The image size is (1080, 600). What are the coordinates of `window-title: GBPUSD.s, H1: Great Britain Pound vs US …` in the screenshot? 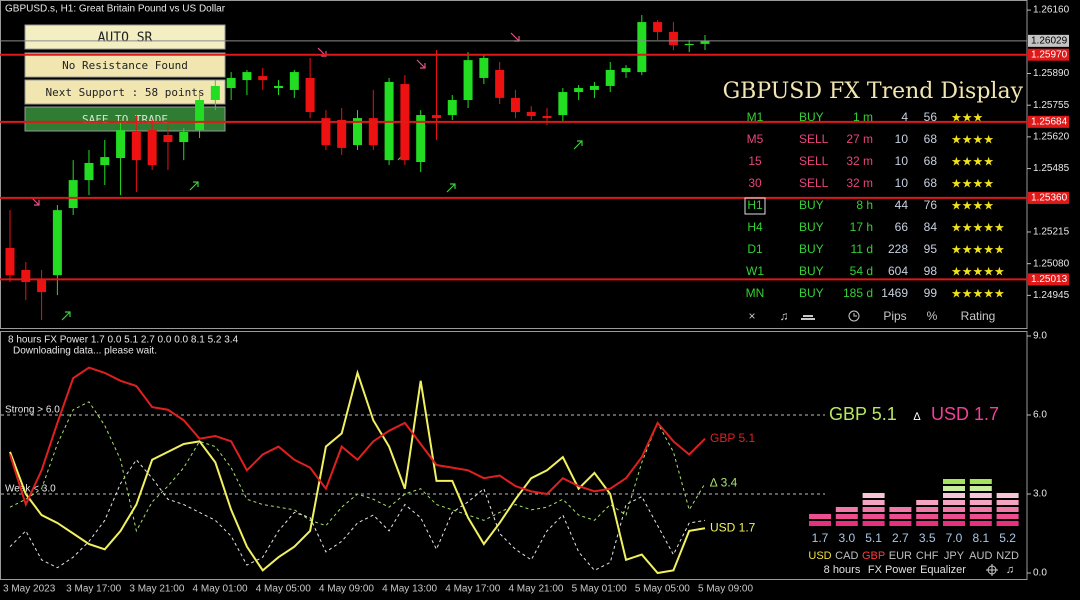 It's located at (115, 9).